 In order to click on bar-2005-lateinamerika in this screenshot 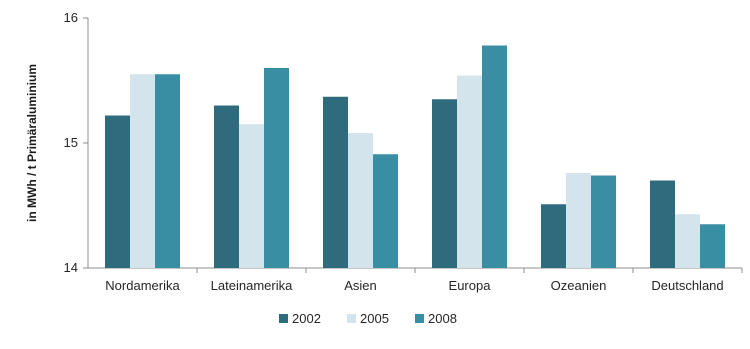, I will do `click(251, 196)`.